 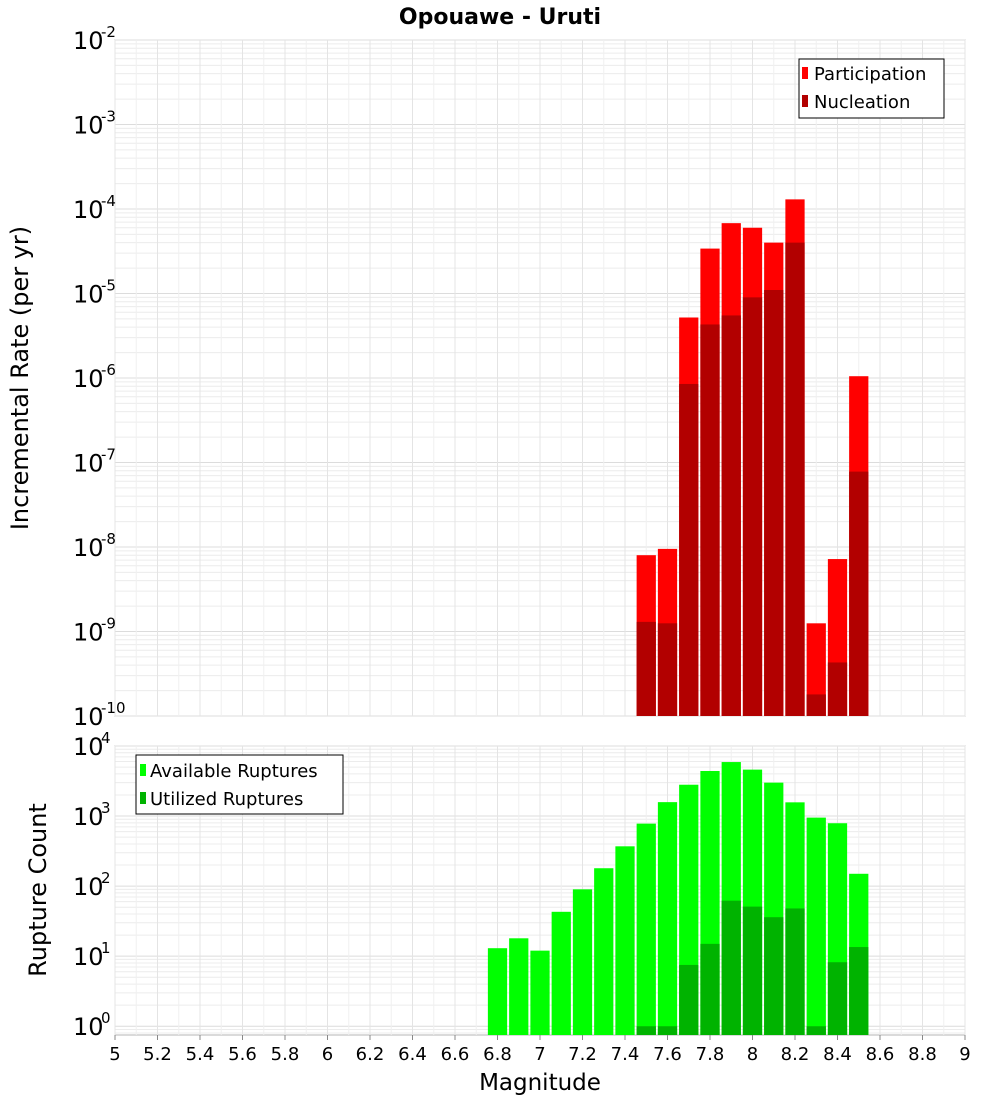 I want to click on y-tick-exponent: -8, so click(x=108, y=539).